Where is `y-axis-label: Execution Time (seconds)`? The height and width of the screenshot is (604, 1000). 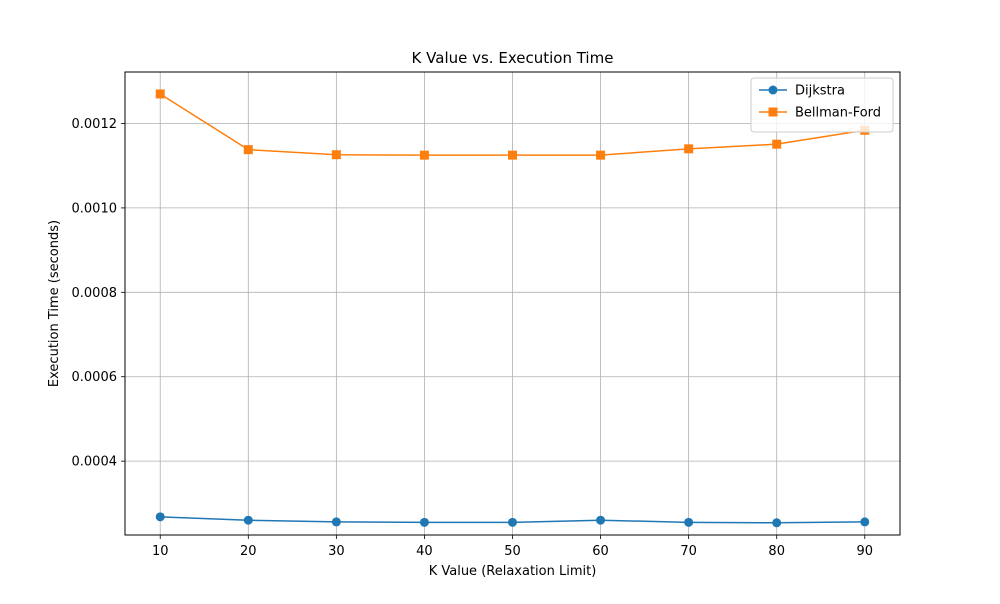
y-axis-label: Execution Time (seconds) is located at coordinates (54, 303).